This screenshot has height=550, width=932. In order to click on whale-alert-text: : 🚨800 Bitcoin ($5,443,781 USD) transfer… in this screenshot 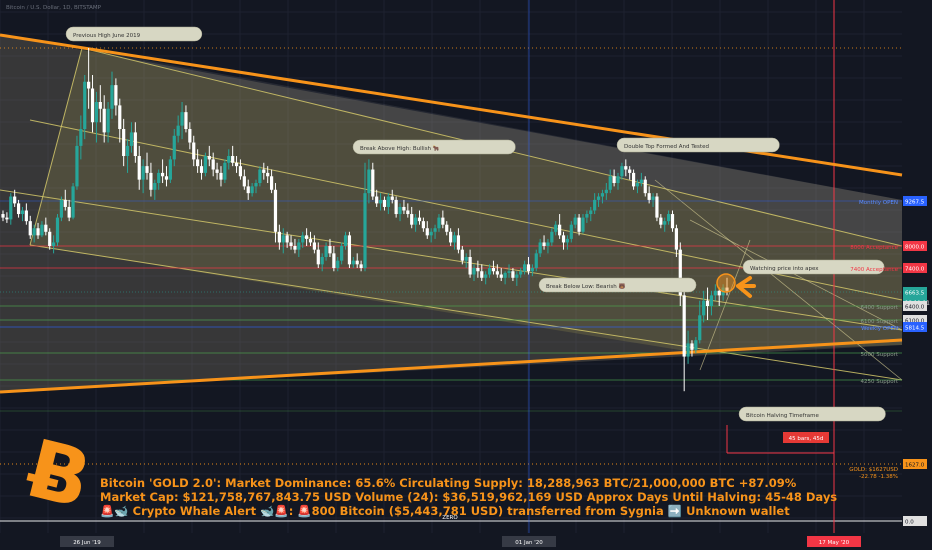, I will do `click(539, 511)`.